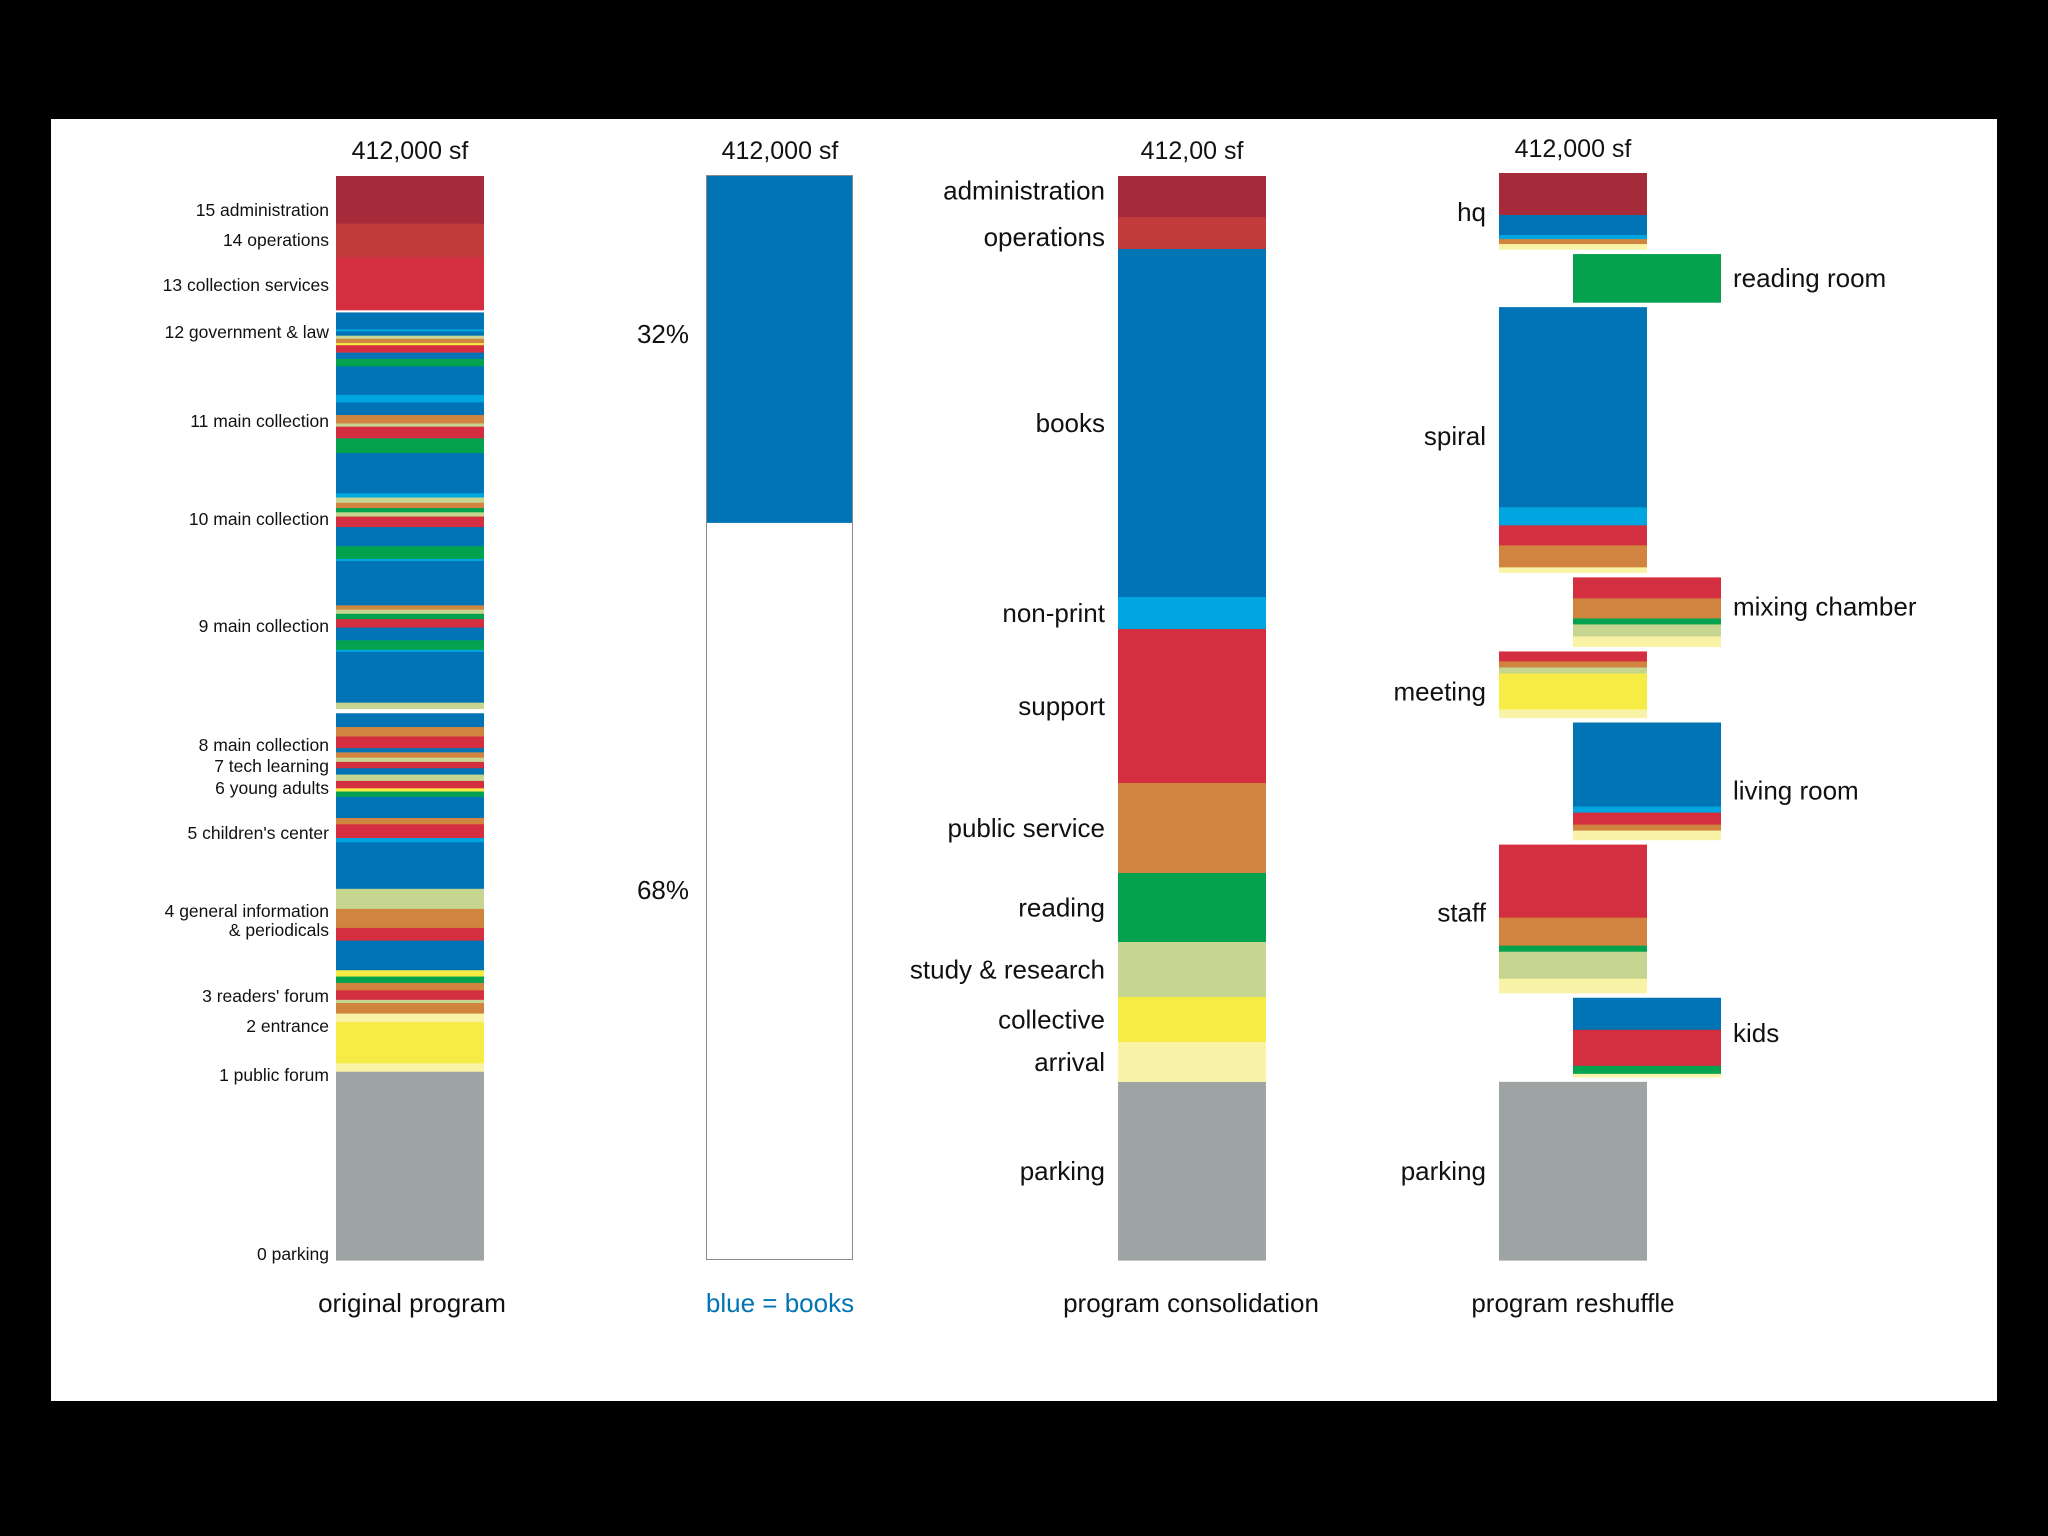 This screenshot has height=1536, width=2048. Describe the element at coordinates (259, 833) in the screenshot. I see `orig-label-5: 5 children's center` at that location.